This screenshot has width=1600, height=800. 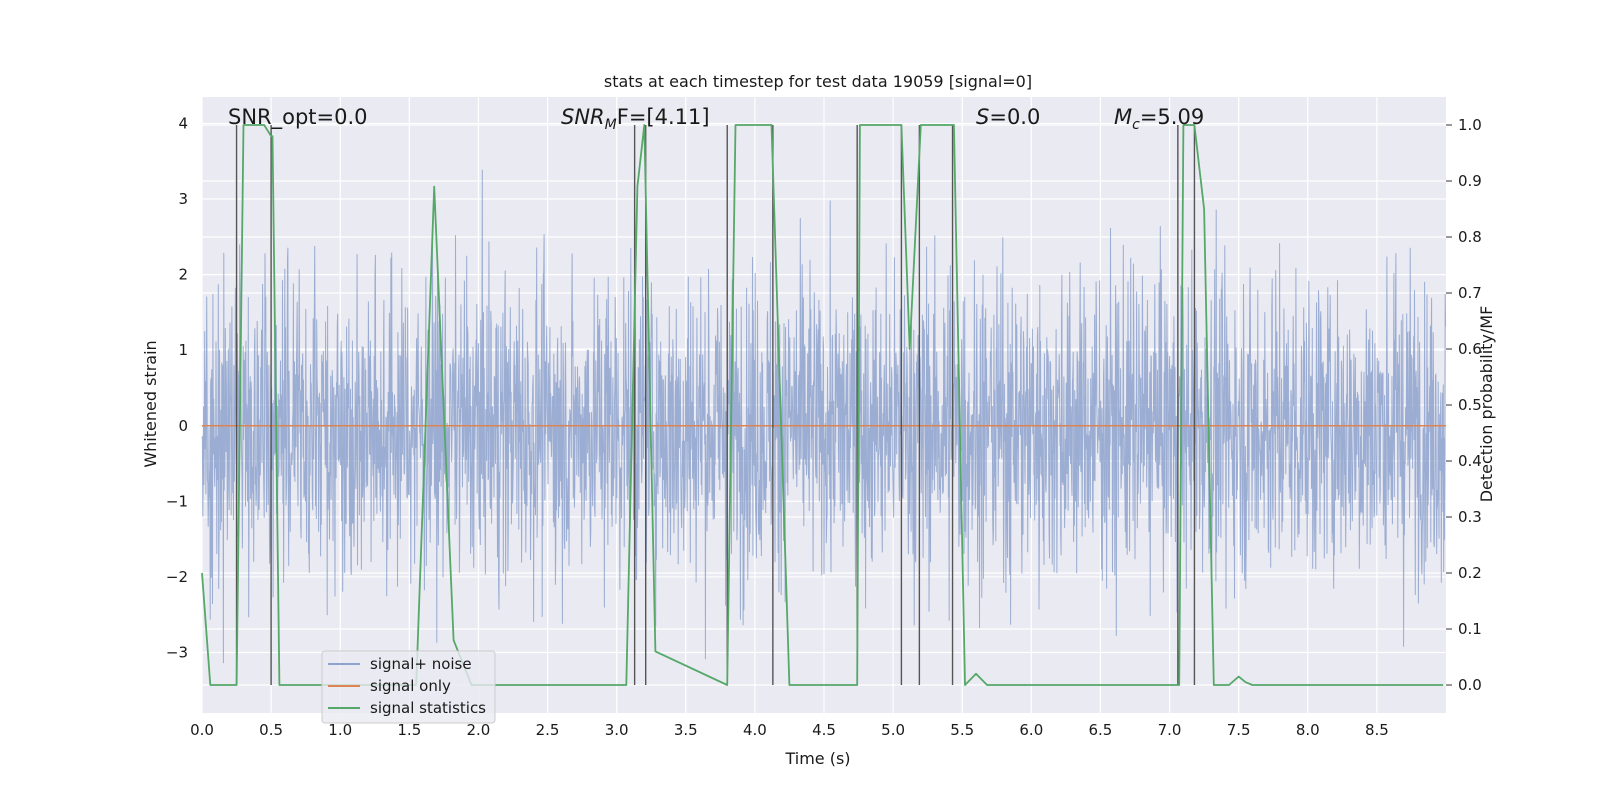 I want to click on y-right-tick-label: 1.0, so click(x=1470, y=125).